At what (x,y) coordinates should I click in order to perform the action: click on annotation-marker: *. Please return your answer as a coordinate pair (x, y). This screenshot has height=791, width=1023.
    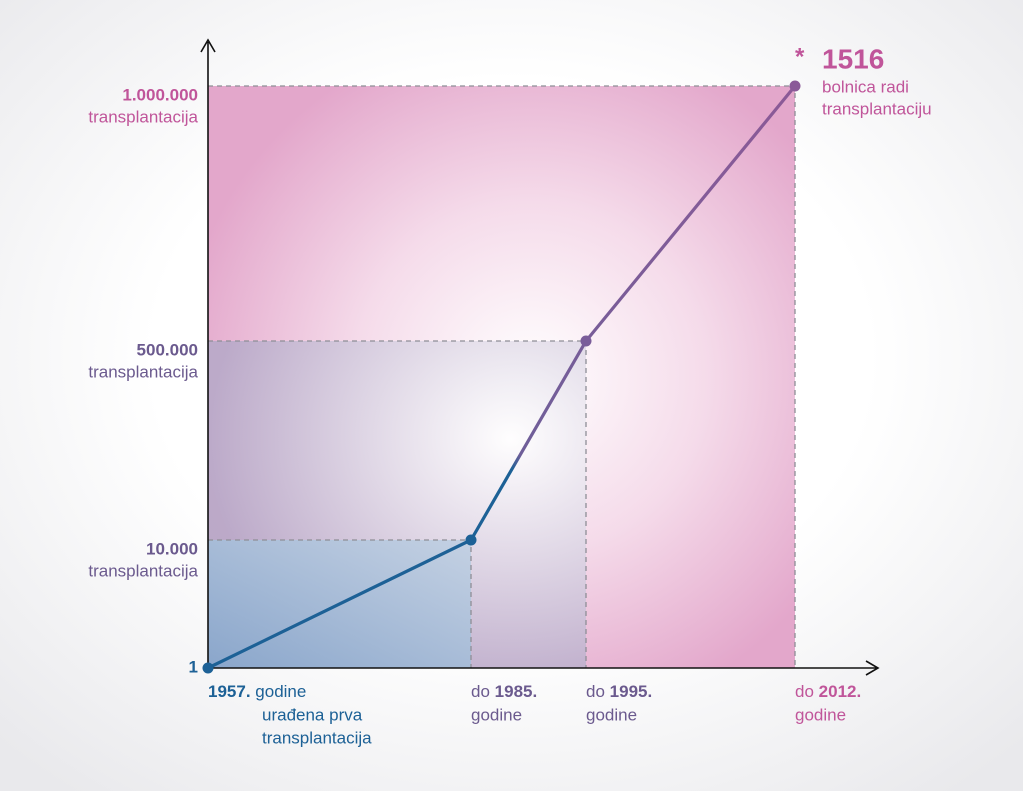
    Looking at the image, I should click on (800, 56).